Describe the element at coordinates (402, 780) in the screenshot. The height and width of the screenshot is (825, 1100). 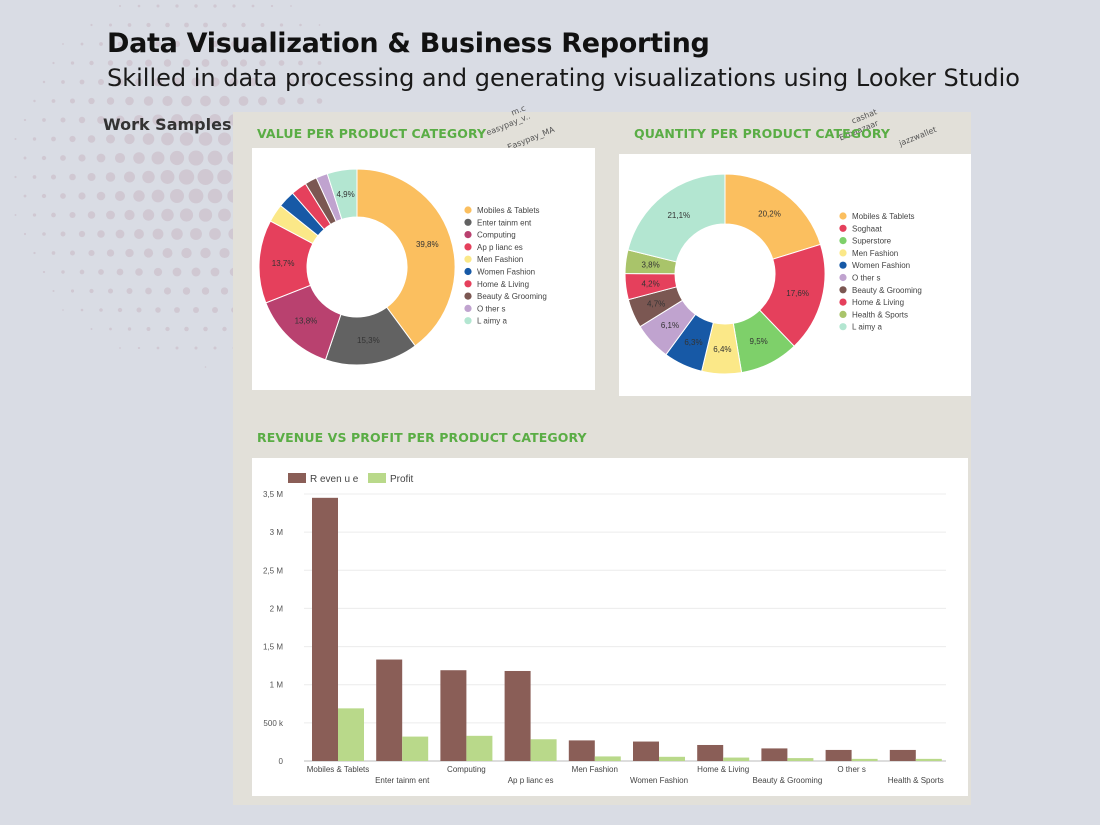
I see `x-tick-label: Enter tainm ent` at that location.